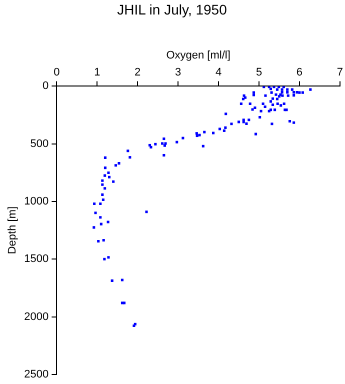  I want to click on chart-title: JHIL in July, 1950, so click(172, 9).